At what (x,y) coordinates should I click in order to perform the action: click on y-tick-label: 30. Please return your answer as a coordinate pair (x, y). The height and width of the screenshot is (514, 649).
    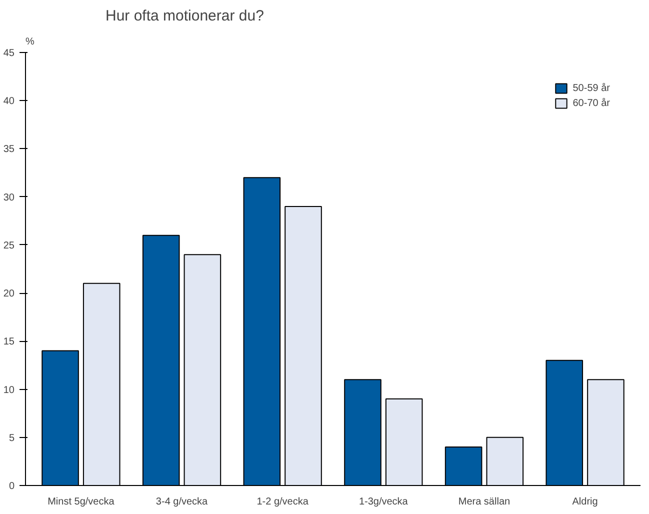
    Looking at the image, I should click on (9, 198).